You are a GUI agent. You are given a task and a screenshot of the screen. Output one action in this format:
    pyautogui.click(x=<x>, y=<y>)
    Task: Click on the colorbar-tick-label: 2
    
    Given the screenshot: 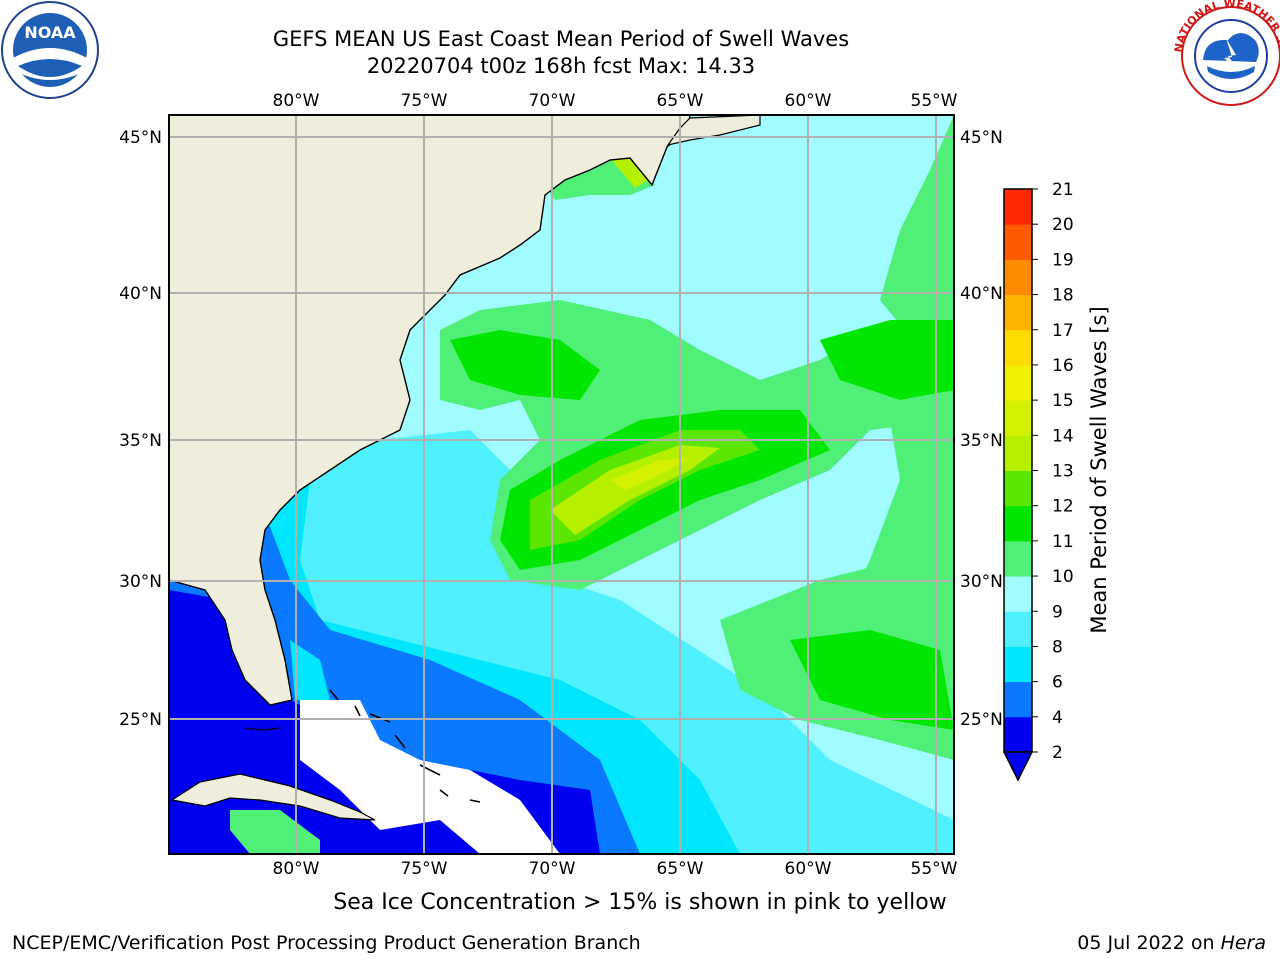 What is the action you would take?
    pyautogui.click(x=1057, y=753)
    